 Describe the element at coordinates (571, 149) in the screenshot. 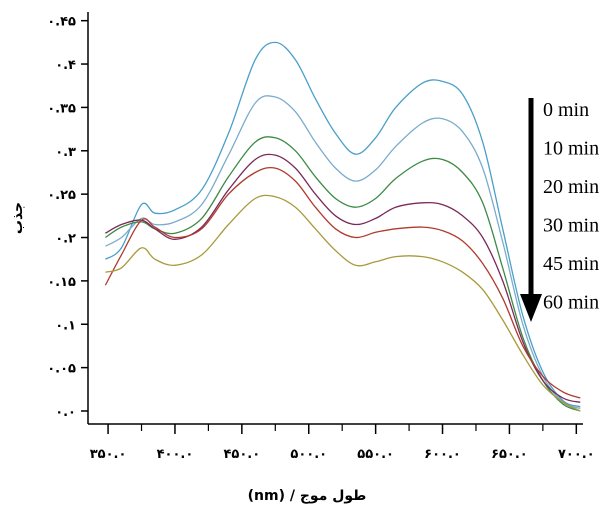

I see `legend-label: 10 min` at that location.